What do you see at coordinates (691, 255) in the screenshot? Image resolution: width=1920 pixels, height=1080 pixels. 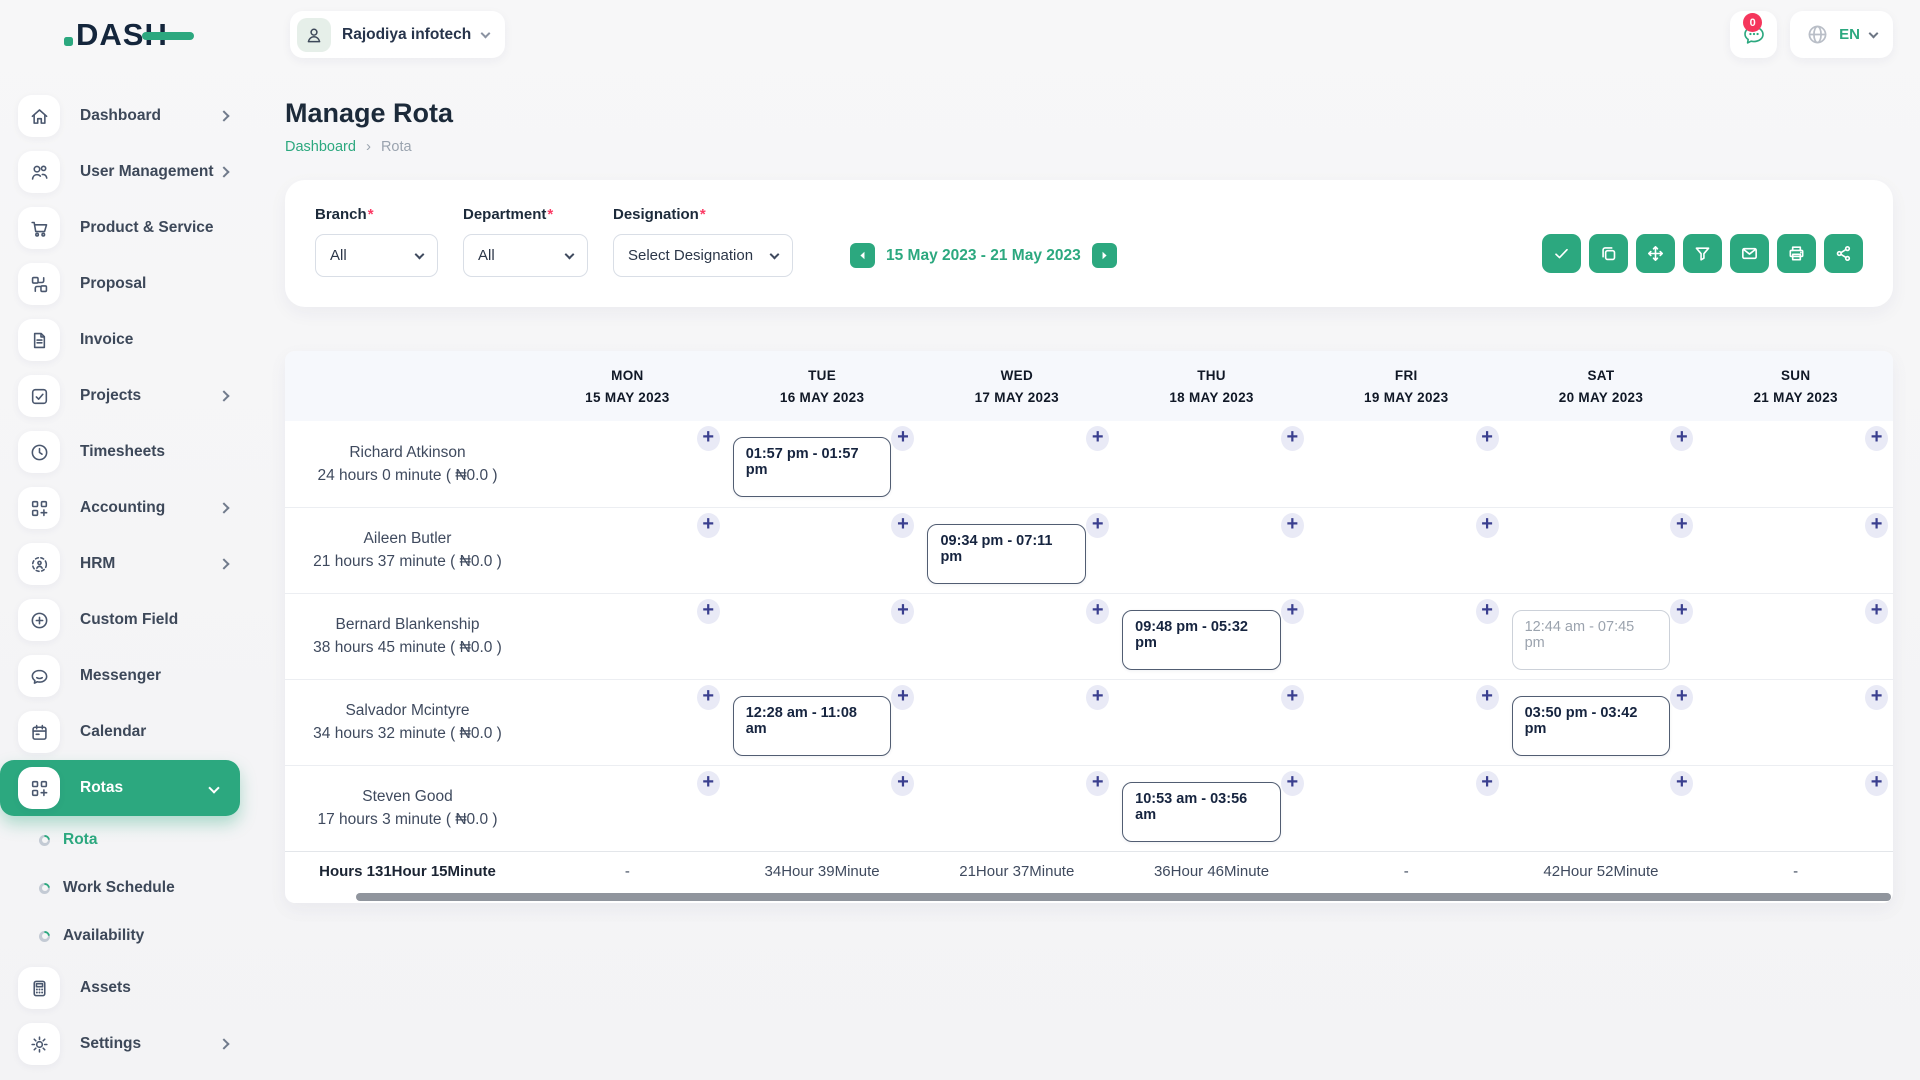 I see `designation-select-value: Select Designation` at bounding box center [691, 255].